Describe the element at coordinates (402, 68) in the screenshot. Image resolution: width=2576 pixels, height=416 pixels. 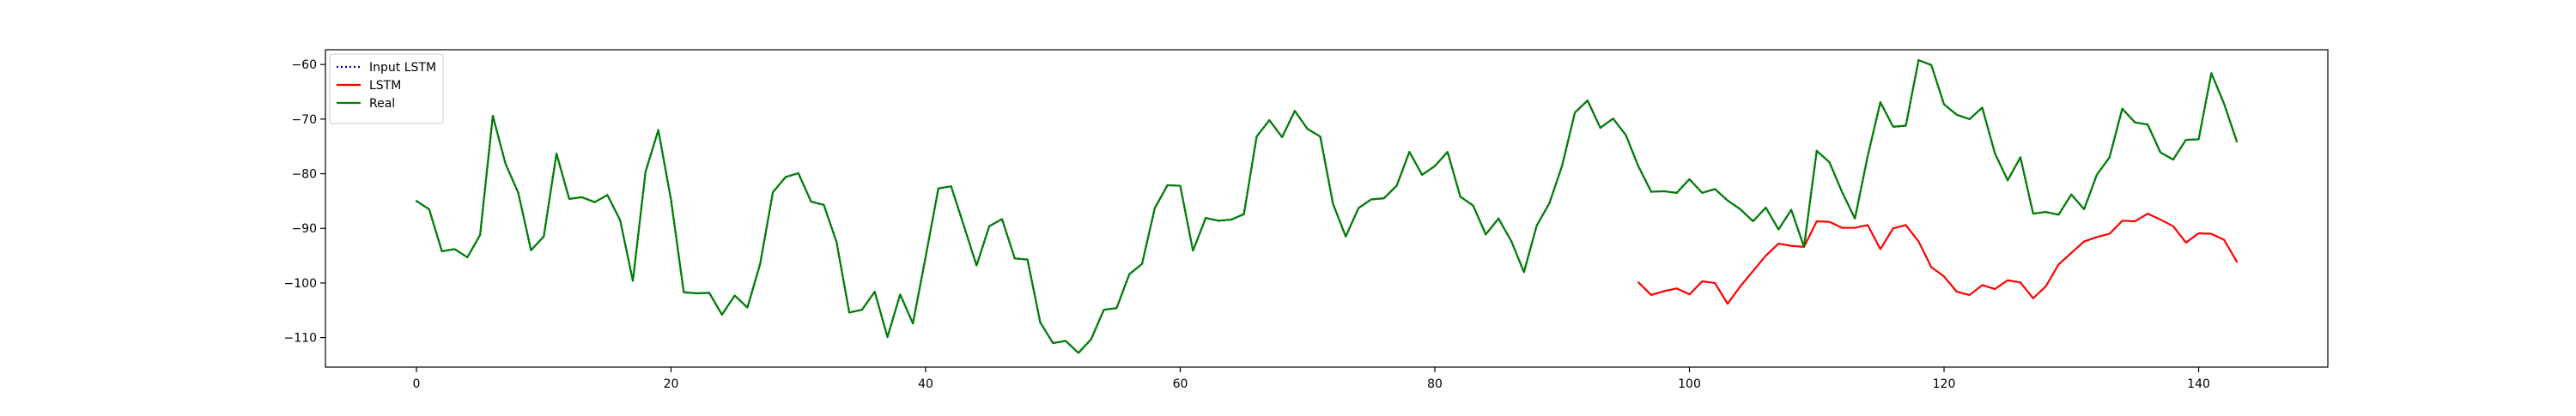
I see `legend-label-input-lstm: Input LSTM` at that location.